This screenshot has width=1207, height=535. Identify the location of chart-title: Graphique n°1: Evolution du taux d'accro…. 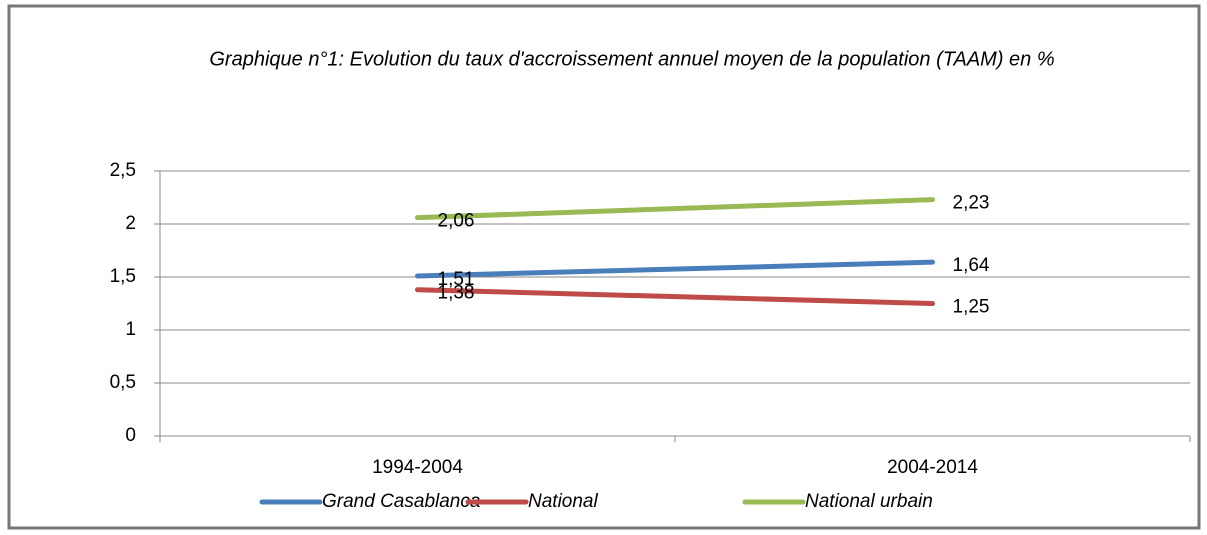
(631, 59).